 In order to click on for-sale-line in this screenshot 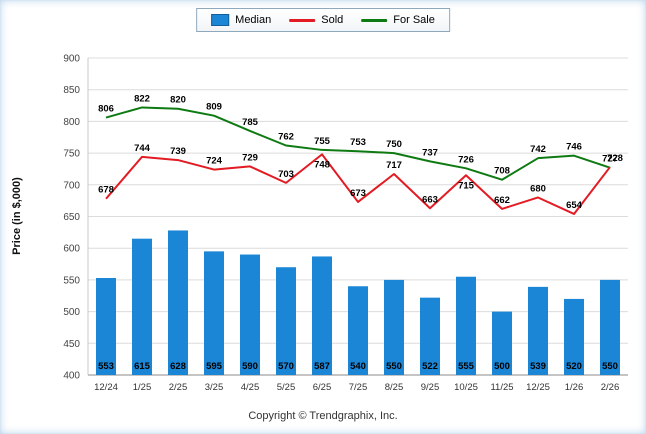, I will do `click(358, 143)`.